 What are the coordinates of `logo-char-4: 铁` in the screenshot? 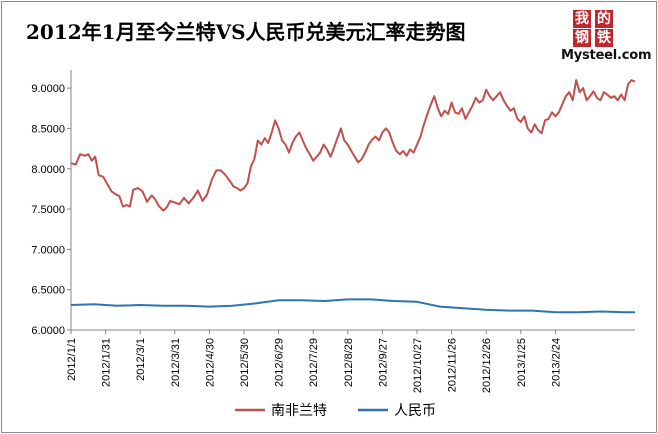 It's located at (604, 38).